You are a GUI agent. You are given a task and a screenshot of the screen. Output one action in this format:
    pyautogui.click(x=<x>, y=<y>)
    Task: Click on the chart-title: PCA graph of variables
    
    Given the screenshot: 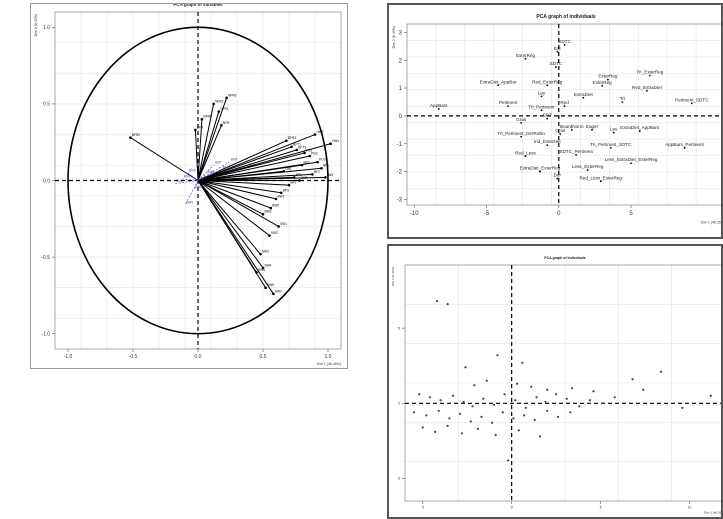 What is the action you would take?
    pyautogui.click(x=198, y=5)
    